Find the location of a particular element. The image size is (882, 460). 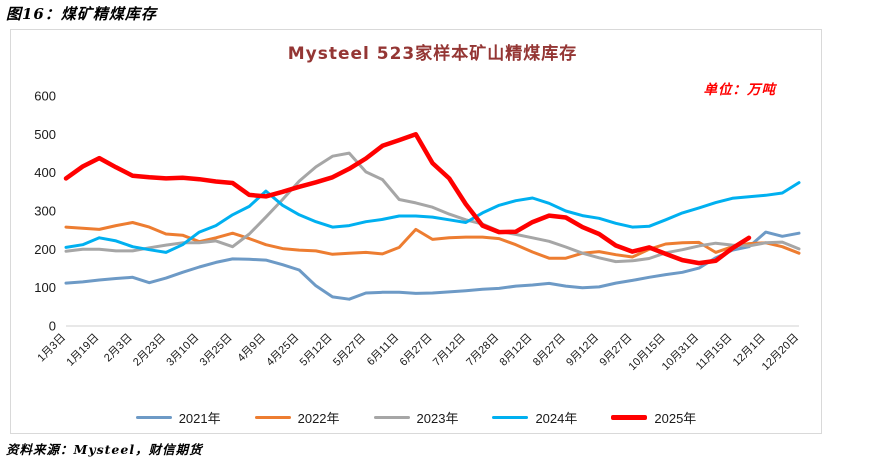

legend-item-2022年: 2022年 is located at coordinates (297, 417).